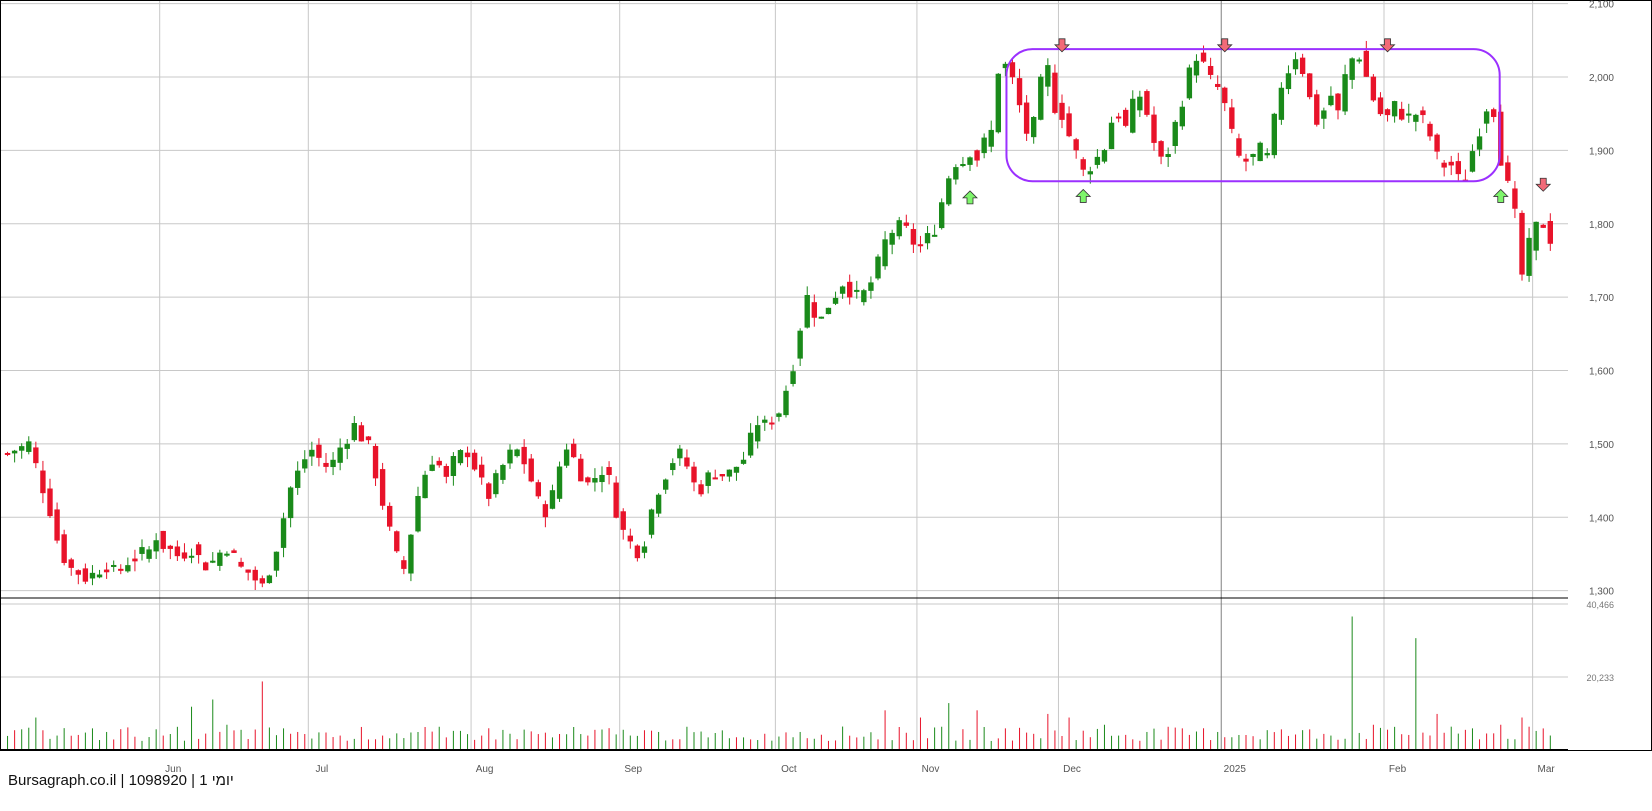 The image size is (1652, 811). What do you see at coordinates (633, 769) in the screenshot?
I see `time-tick-label: Sep` at bounding box center [633, 769].